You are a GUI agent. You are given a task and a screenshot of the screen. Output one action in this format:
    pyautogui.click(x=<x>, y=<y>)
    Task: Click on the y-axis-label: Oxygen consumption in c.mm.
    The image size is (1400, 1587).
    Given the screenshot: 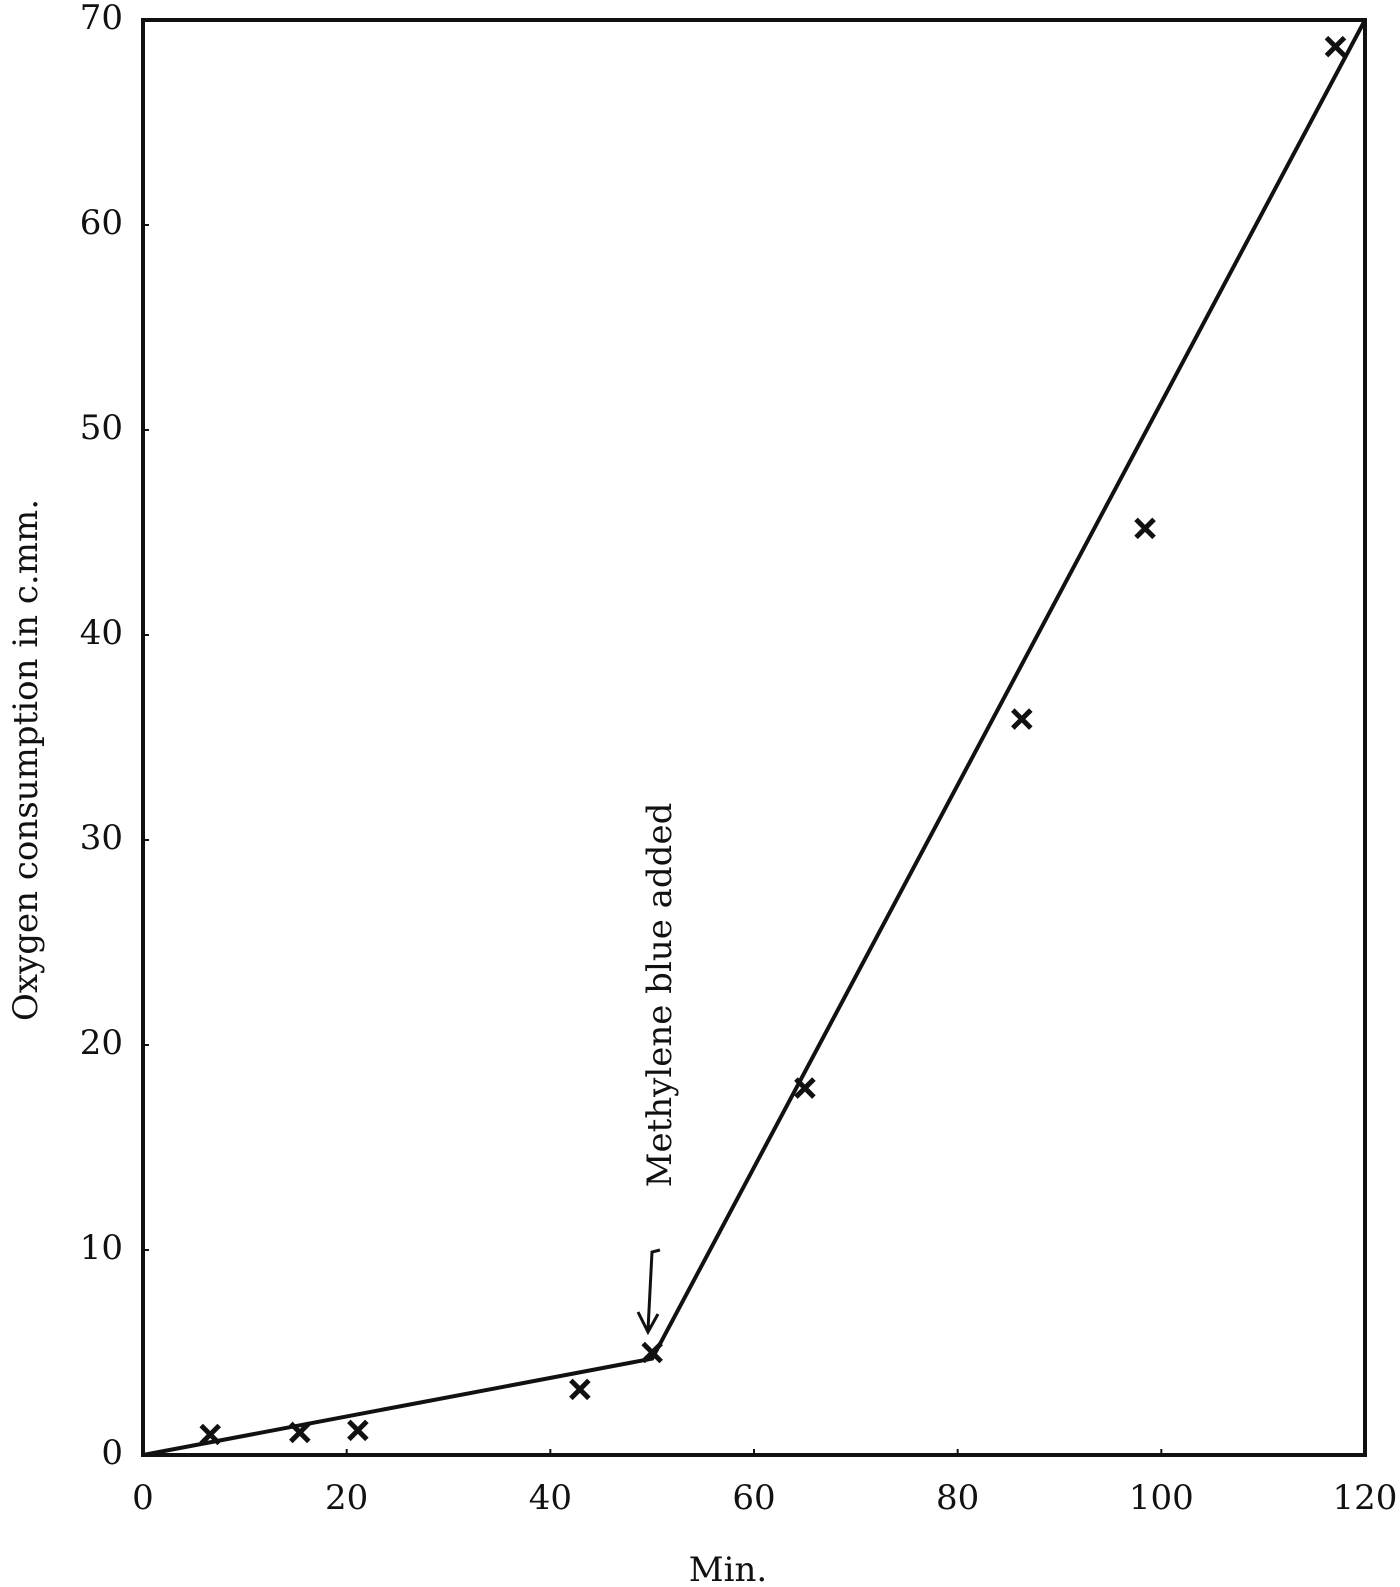 What is the action you would take?
    pyautogui.click(x=26, y=760)
    